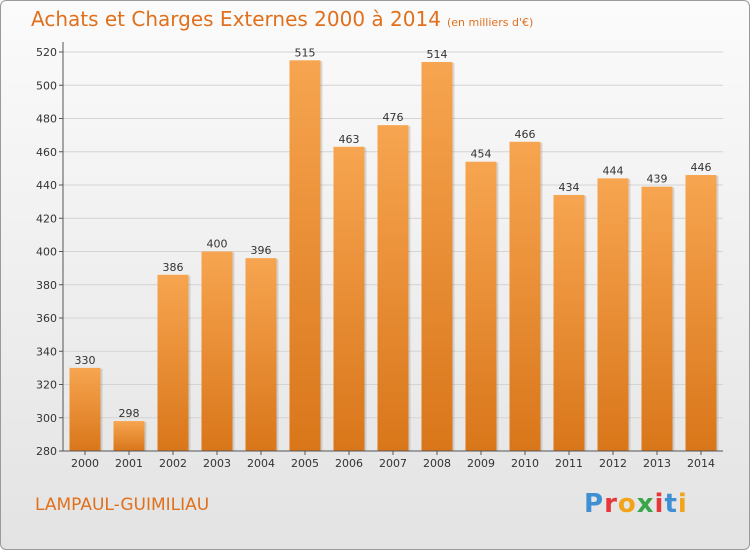  Describe the element at coordinates (349, 139) in the screenshot. I see `bar-value-label: 463` at that location.